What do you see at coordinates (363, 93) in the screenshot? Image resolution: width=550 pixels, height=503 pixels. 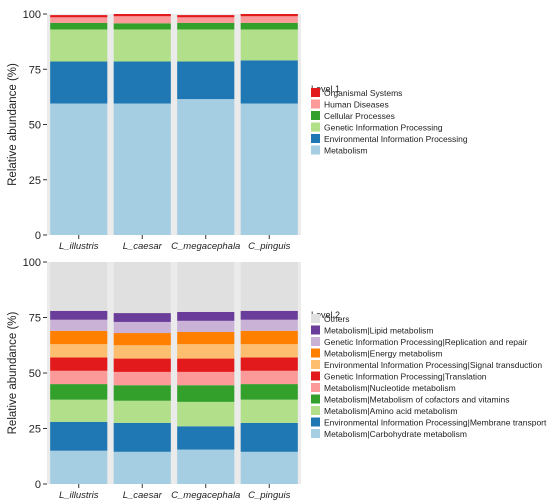 I see `legend-label: Organismal Systems` at bounding box center [363, 93].